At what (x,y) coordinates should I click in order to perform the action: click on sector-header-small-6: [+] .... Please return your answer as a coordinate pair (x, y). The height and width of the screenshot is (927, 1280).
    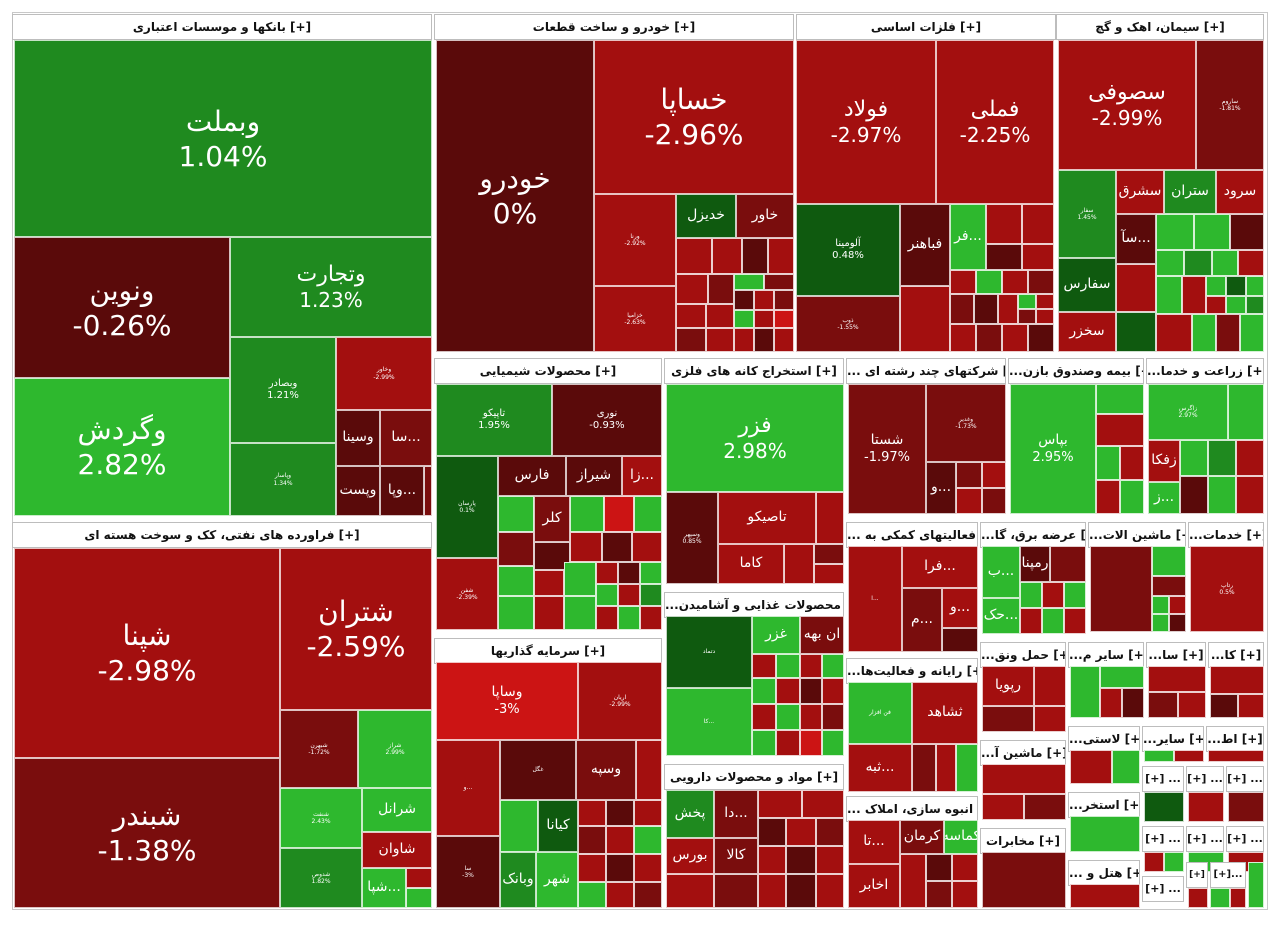
    Looking at the image, I should click on (1245, 839).